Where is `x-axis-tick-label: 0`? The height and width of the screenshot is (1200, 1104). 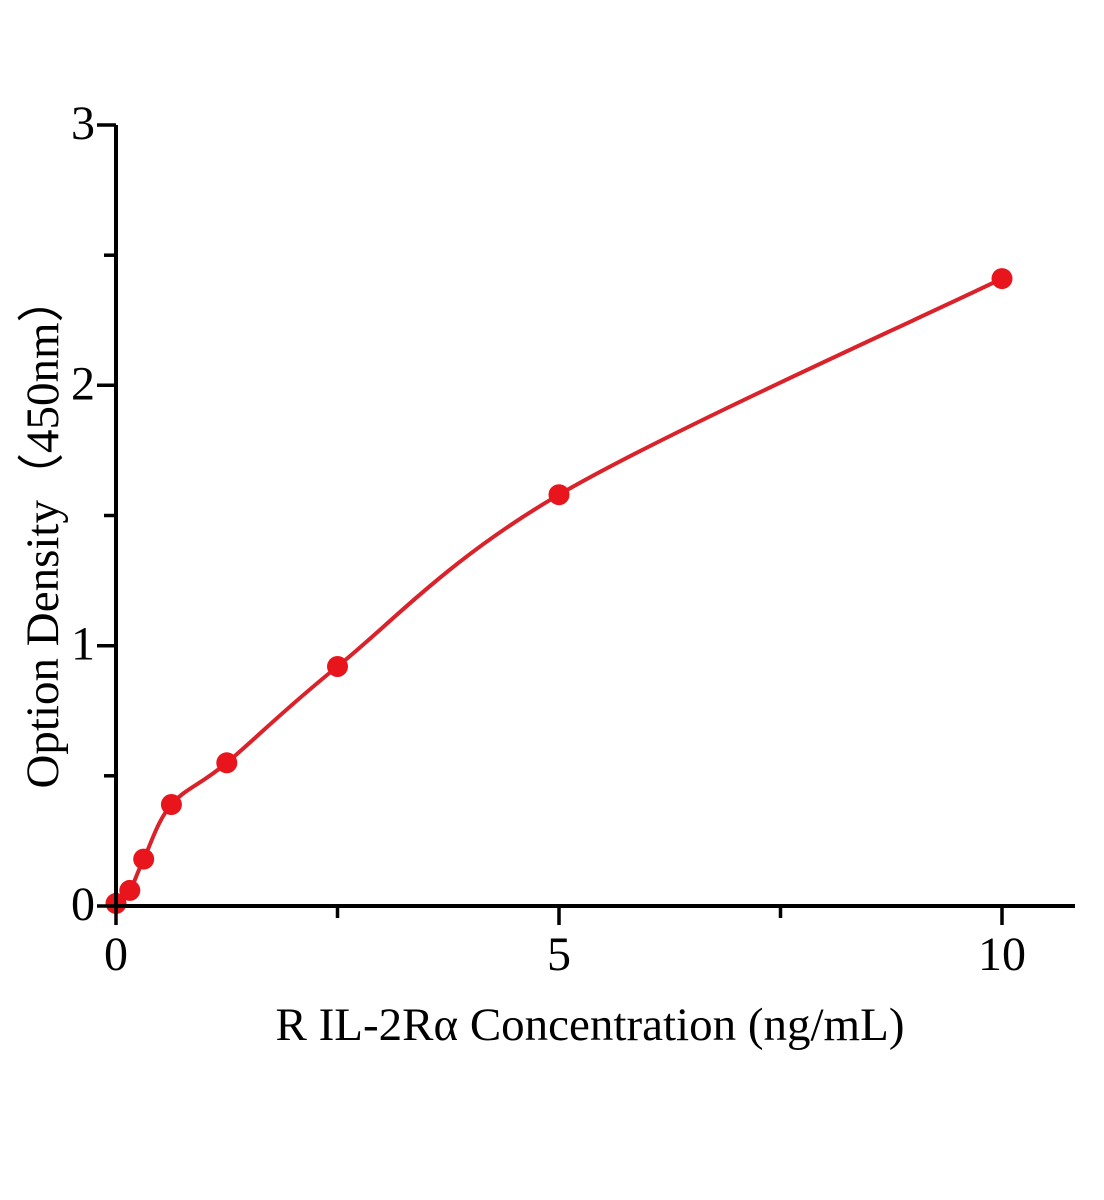
x-axis-tick-label: 0 is located at coordinates (116, 954).